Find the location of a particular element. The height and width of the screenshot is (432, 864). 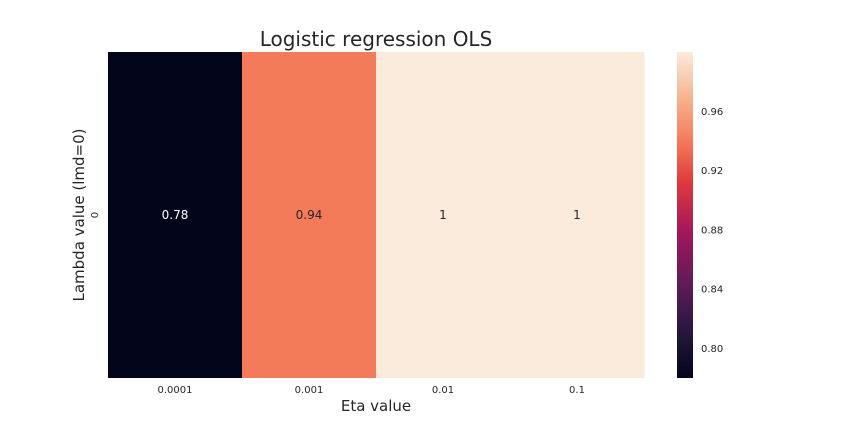

chart-title: Logistic regression OLS is located at coordinates (376, 39).